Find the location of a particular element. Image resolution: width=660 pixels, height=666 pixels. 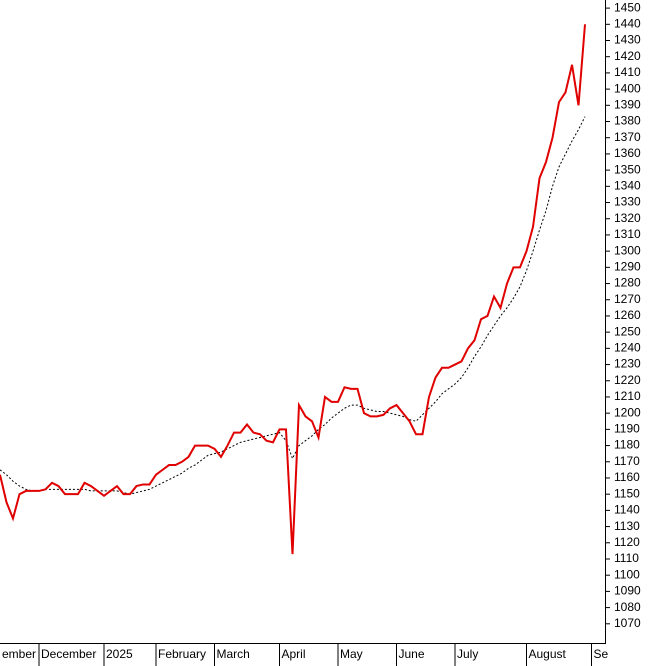

y-tick-label: 1110 is located at coordinates (626, 558).